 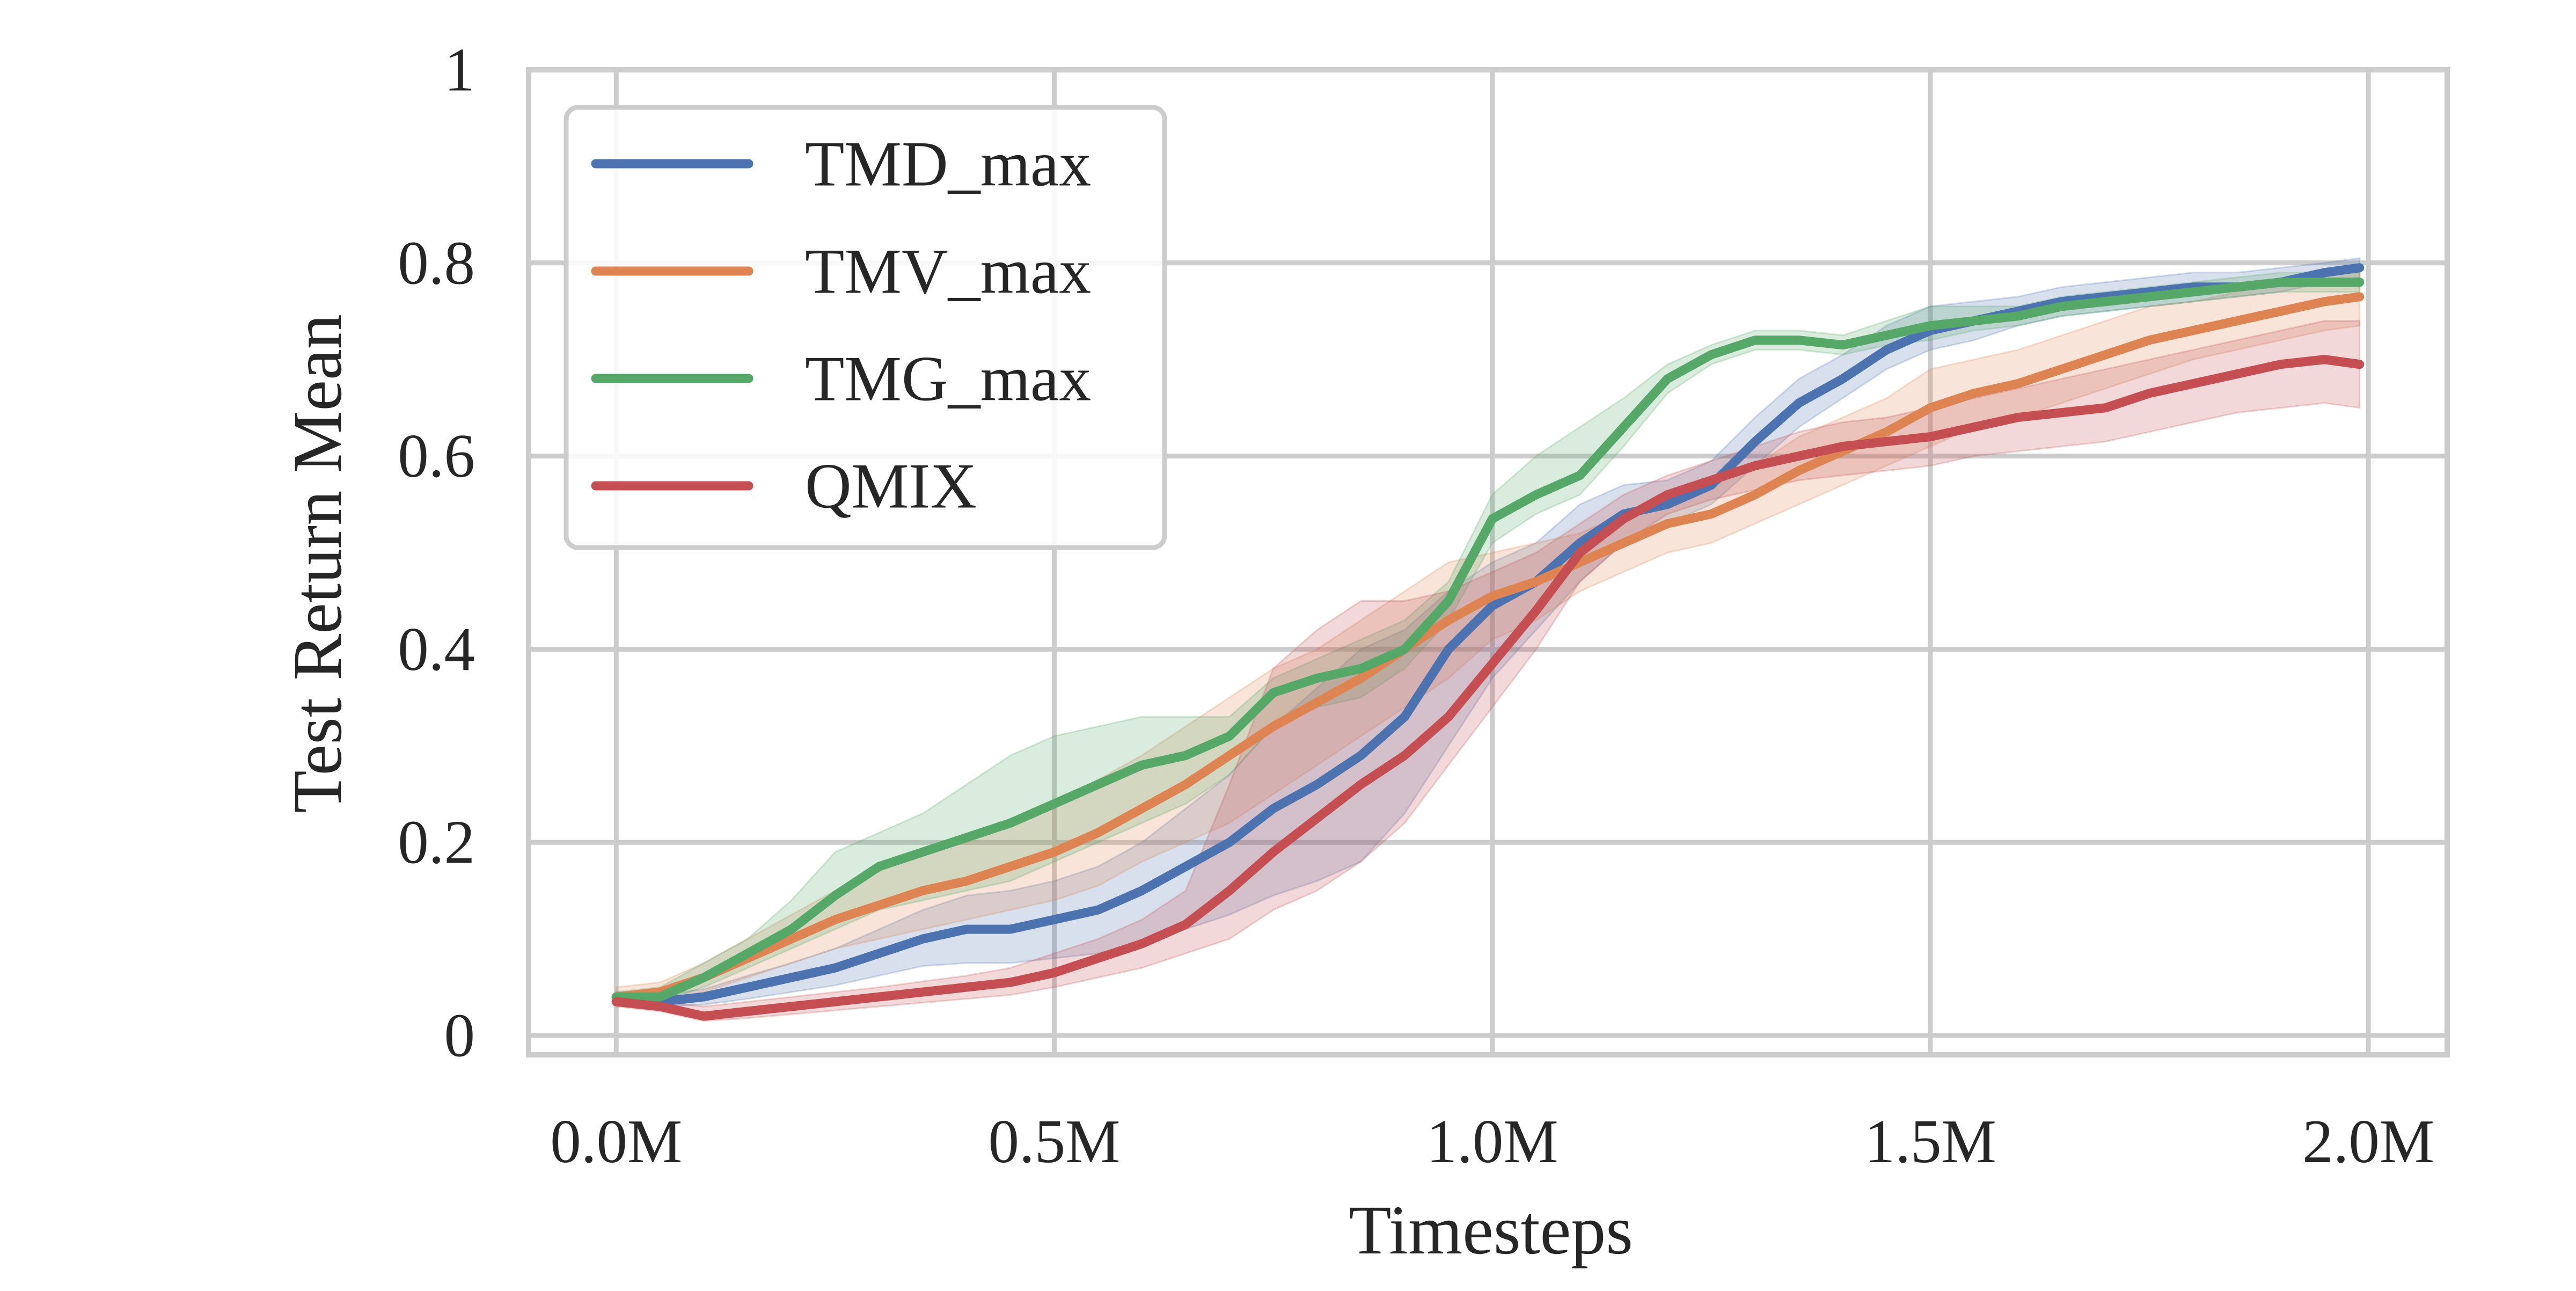 I want to click on legend-box, so click(x=865, y=327).